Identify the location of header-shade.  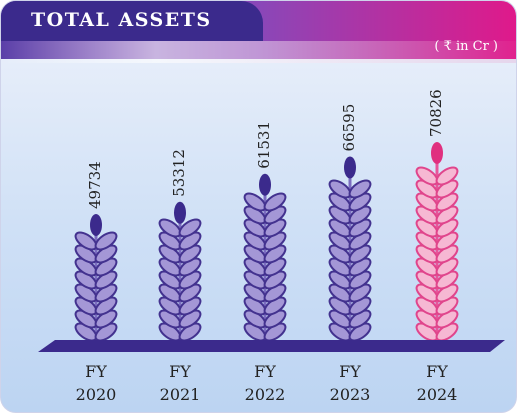
(258, 52).